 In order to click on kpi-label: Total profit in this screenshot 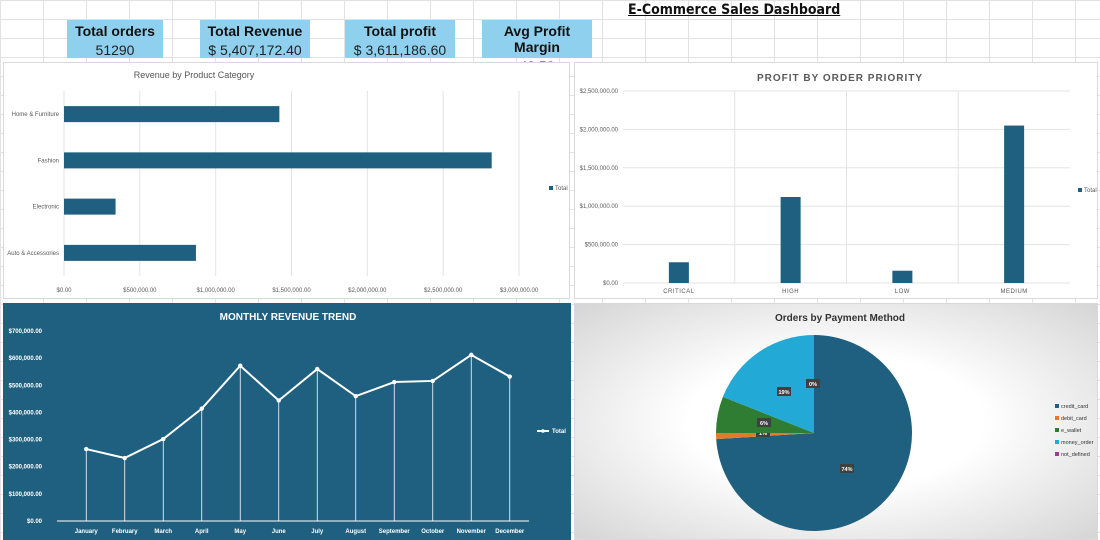, I will do `click(400, 31)`.